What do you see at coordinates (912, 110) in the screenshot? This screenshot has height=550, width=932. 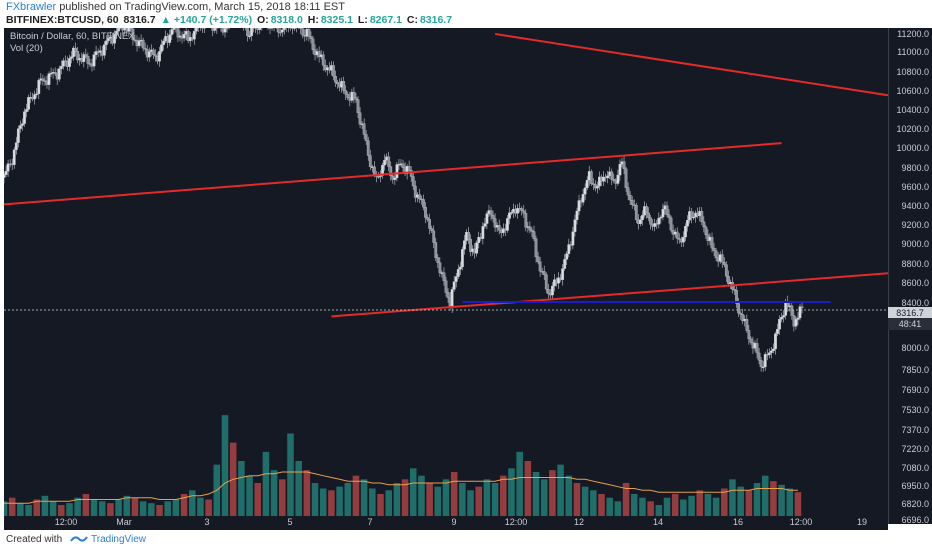 I see `price-tick-label: 10400.0` at bounding box center [912, 110].